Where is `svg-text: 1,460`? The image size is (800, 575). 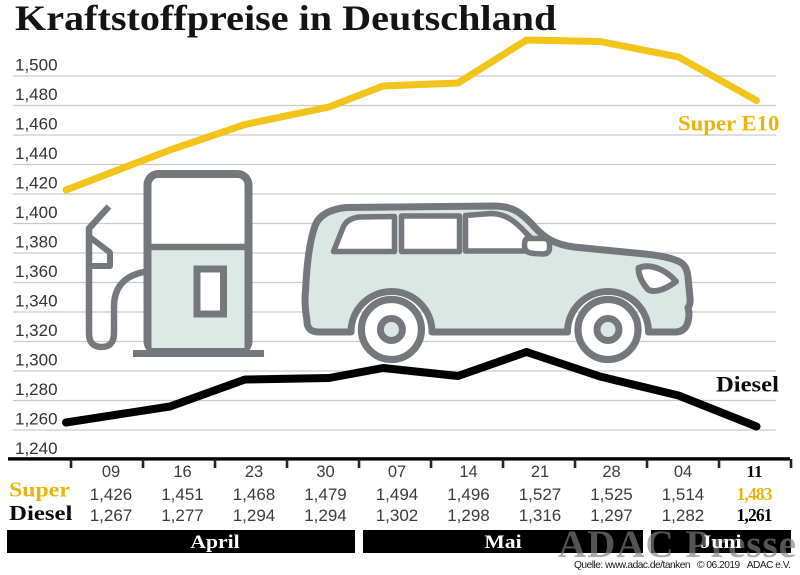 svg-text: 1,460 is located at coordinates (36, 124).